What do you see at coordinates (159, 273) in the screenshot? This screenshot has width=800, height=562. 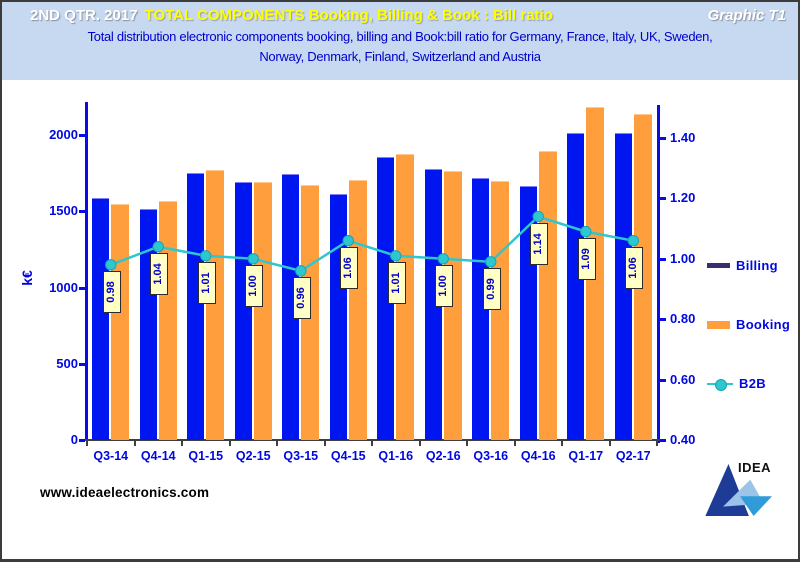 I see `b2b-value-label: 1.04` at bounding box center [159, 273].